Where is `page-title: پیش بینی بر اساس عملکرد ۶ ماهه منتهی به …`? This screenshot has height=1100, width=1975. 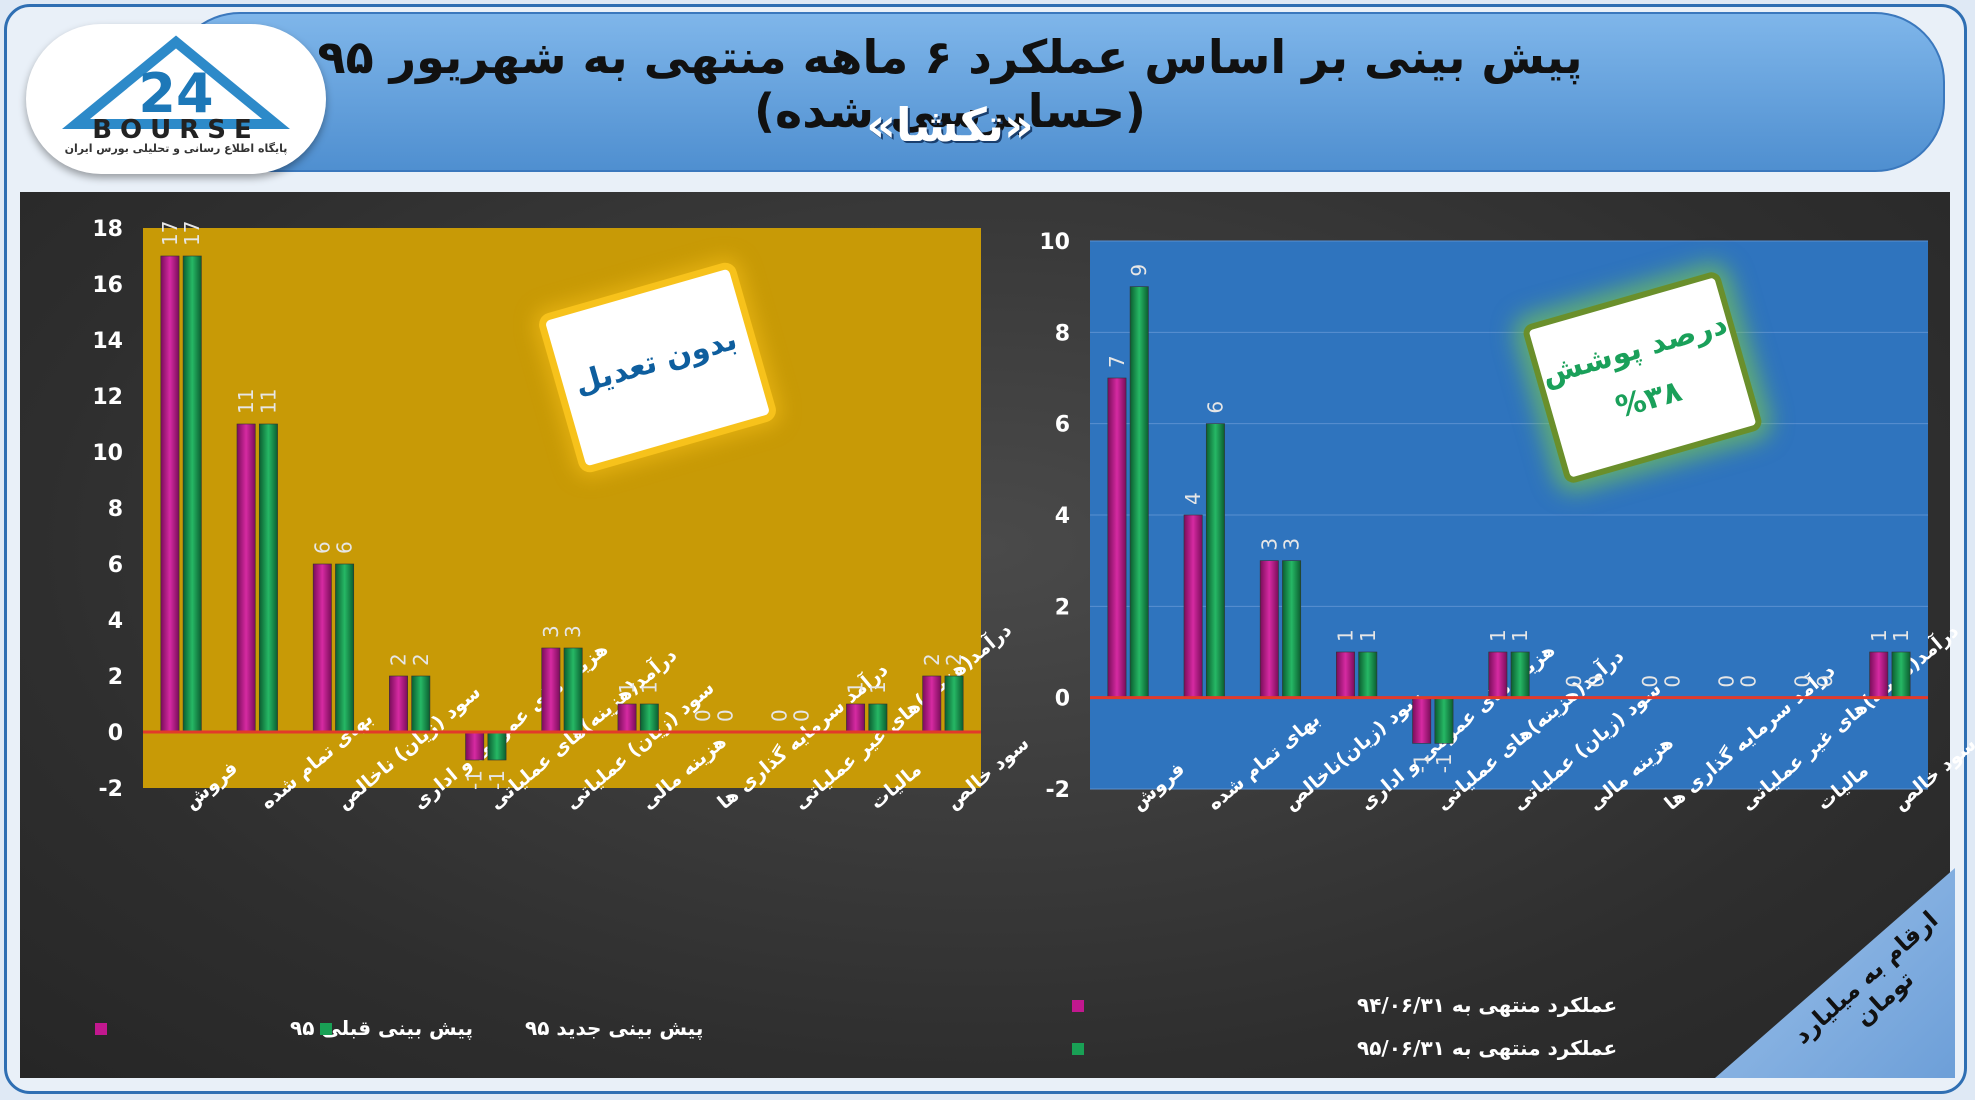
page-title: پیش بینی بر اساس عملکرد ۶ ماهه منتهی به … is located at coordinates (950, 84).